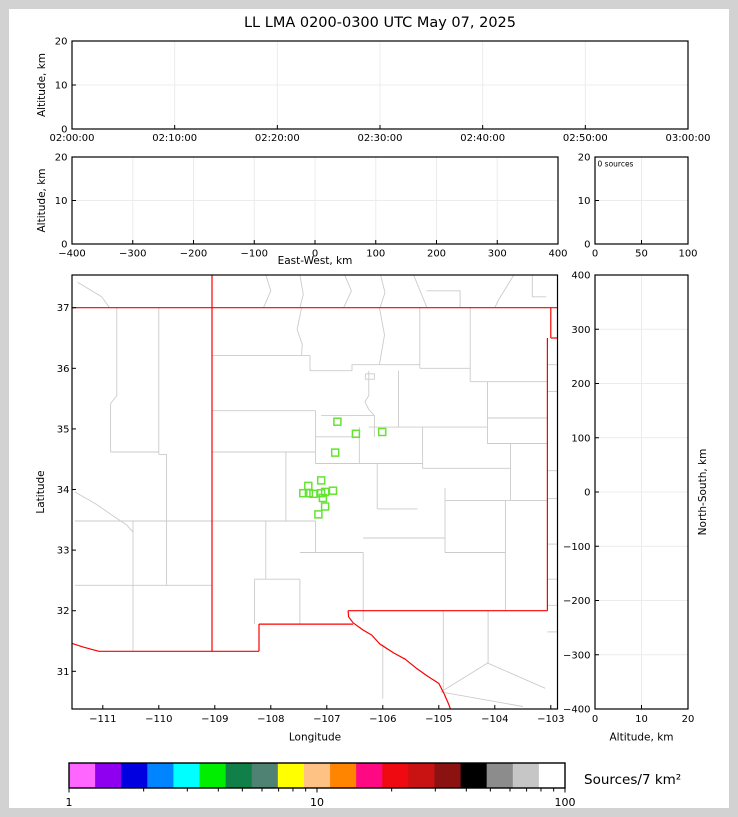 Image resolution: width=738 pixels, height=817 pixels. What do you see at coordinates (277, 138) in the screenshot?
I see `tick-label: 02:20:00` at bounding box center [277, 138].